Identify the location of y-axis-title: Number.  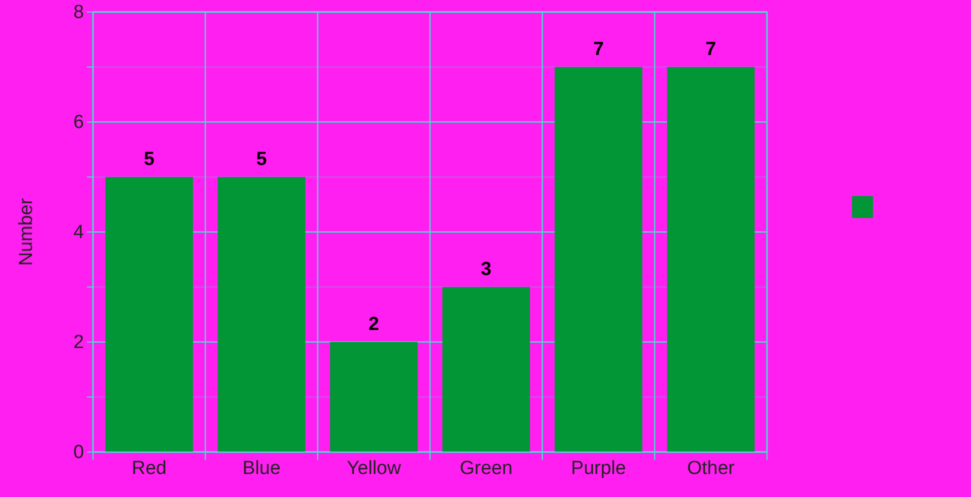
(26, 232).